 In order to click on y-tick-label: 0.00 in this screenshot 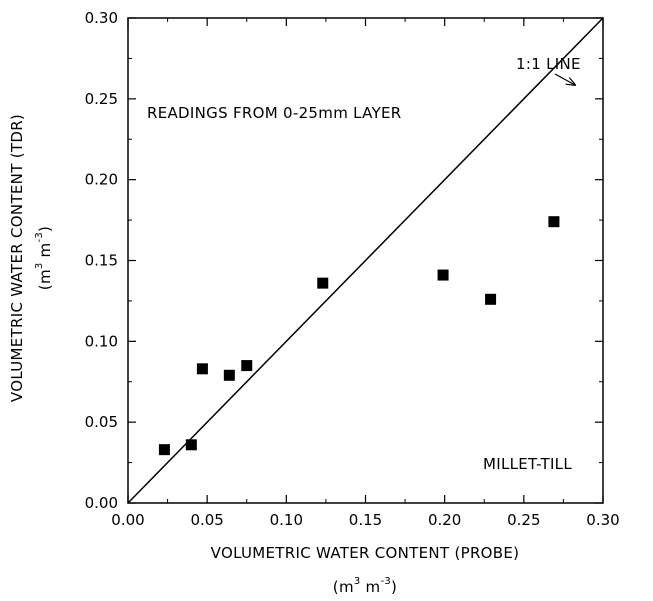, I will do `click(101, 503)`.